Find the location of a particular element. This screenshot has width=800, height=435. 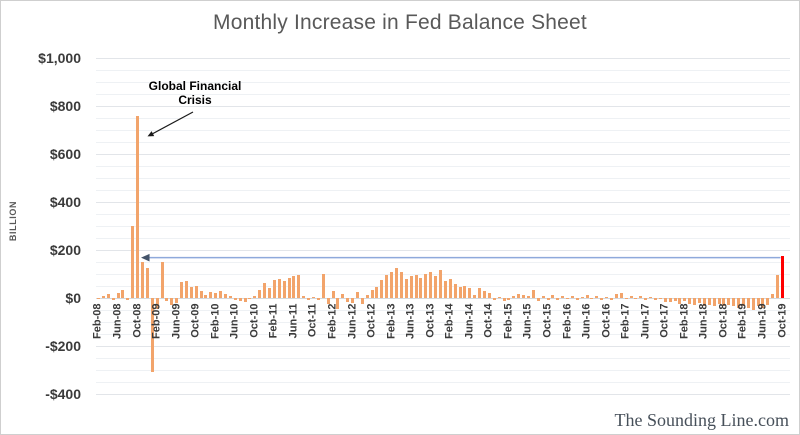

x-tick-label: Feb-10 is located at coordinates (215, 321).